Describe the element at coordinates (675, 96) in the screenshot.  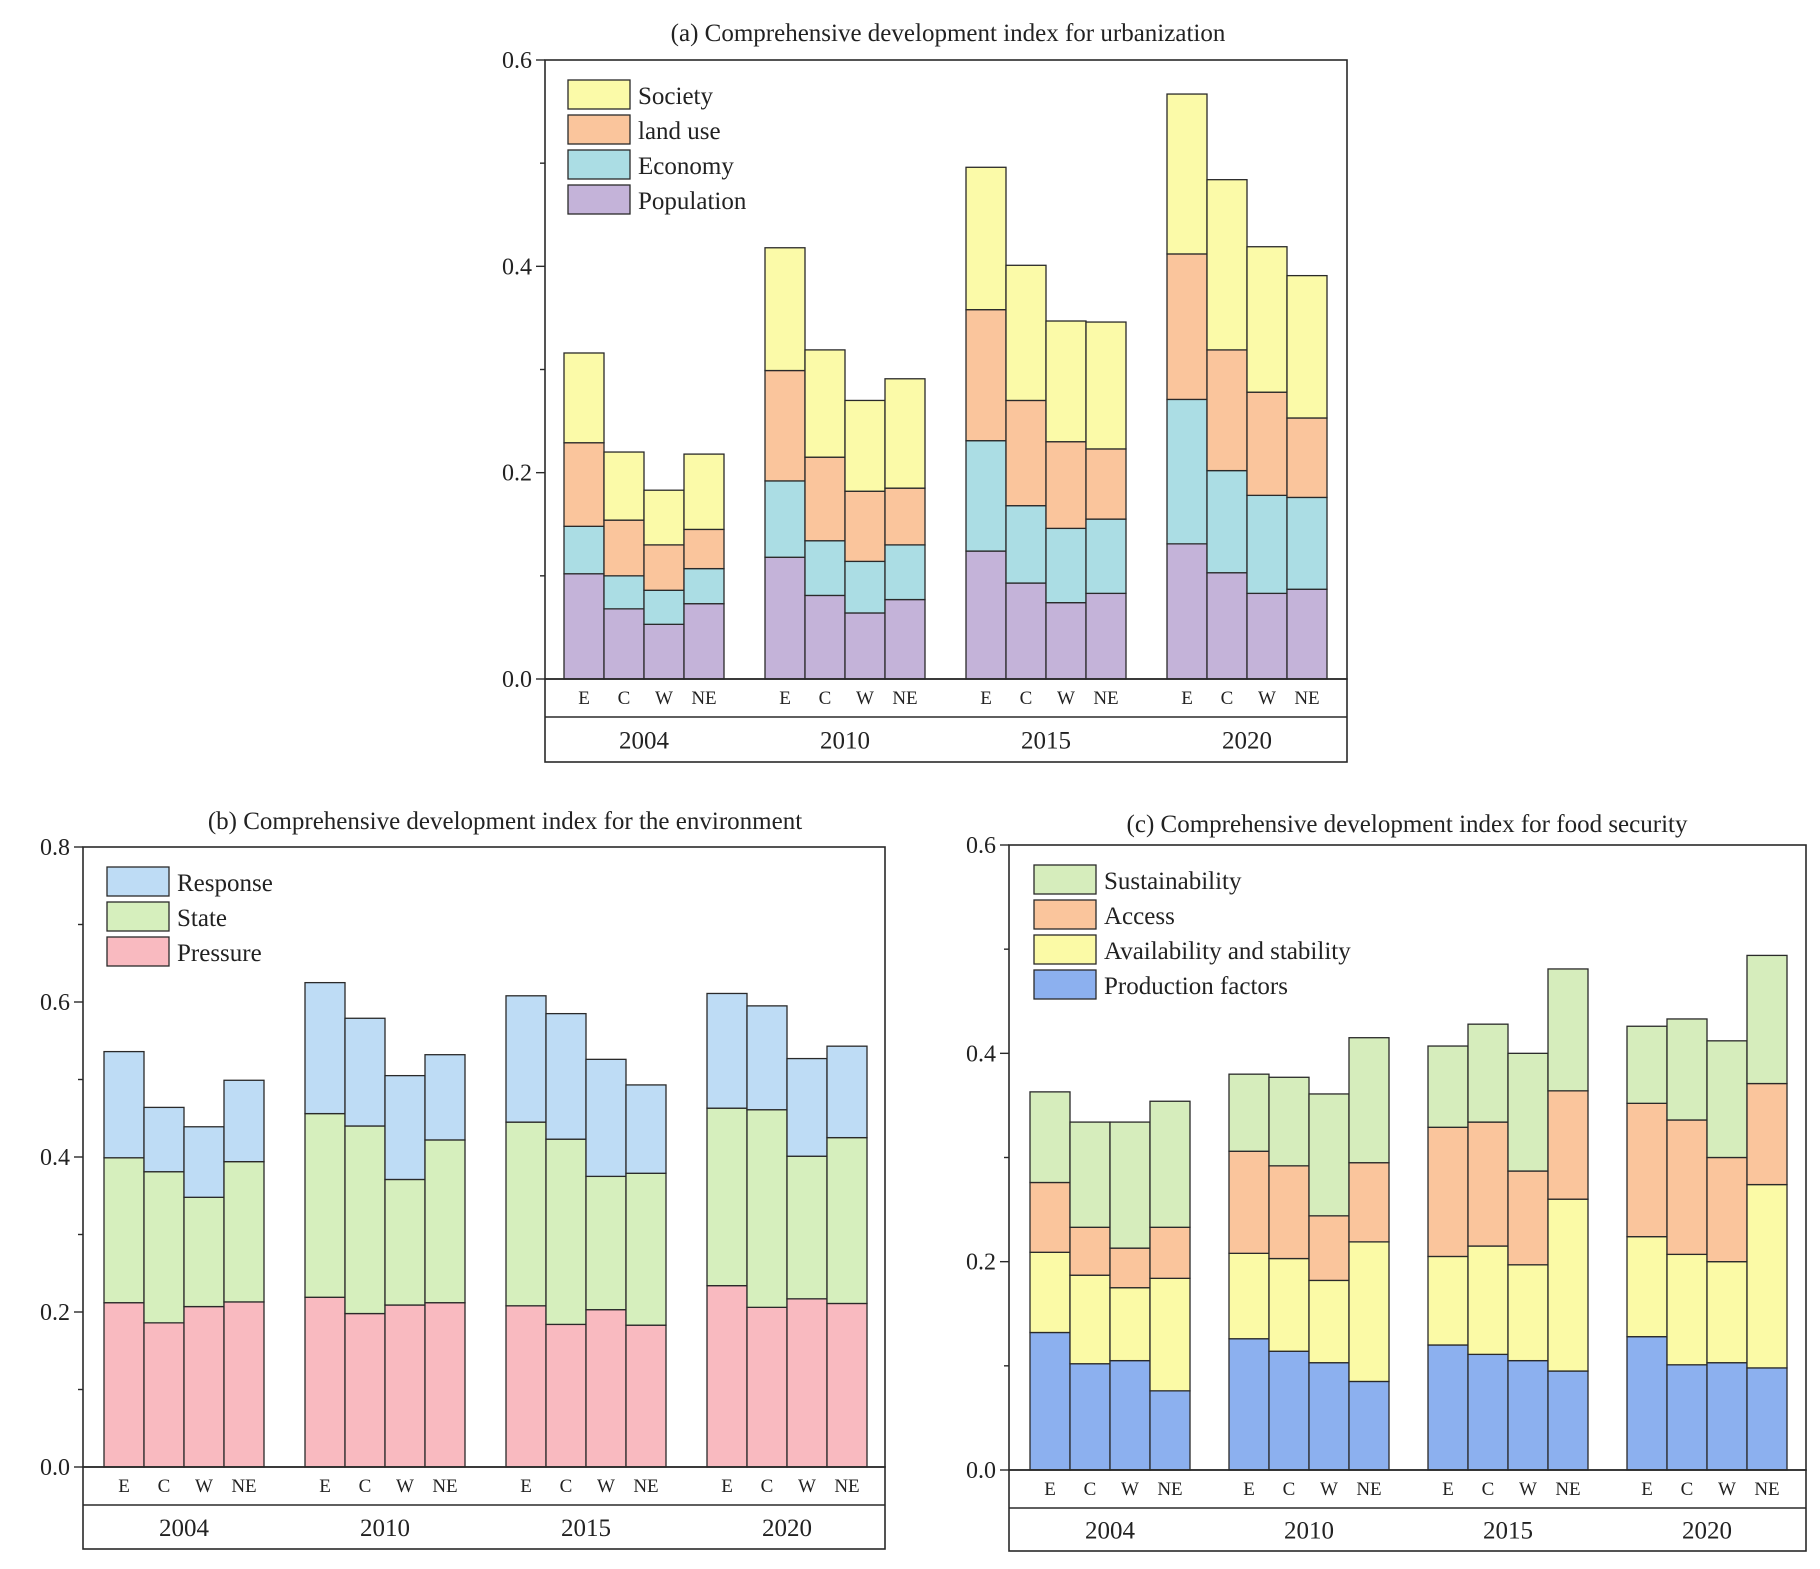
I see `legend-label: Society` at that location.